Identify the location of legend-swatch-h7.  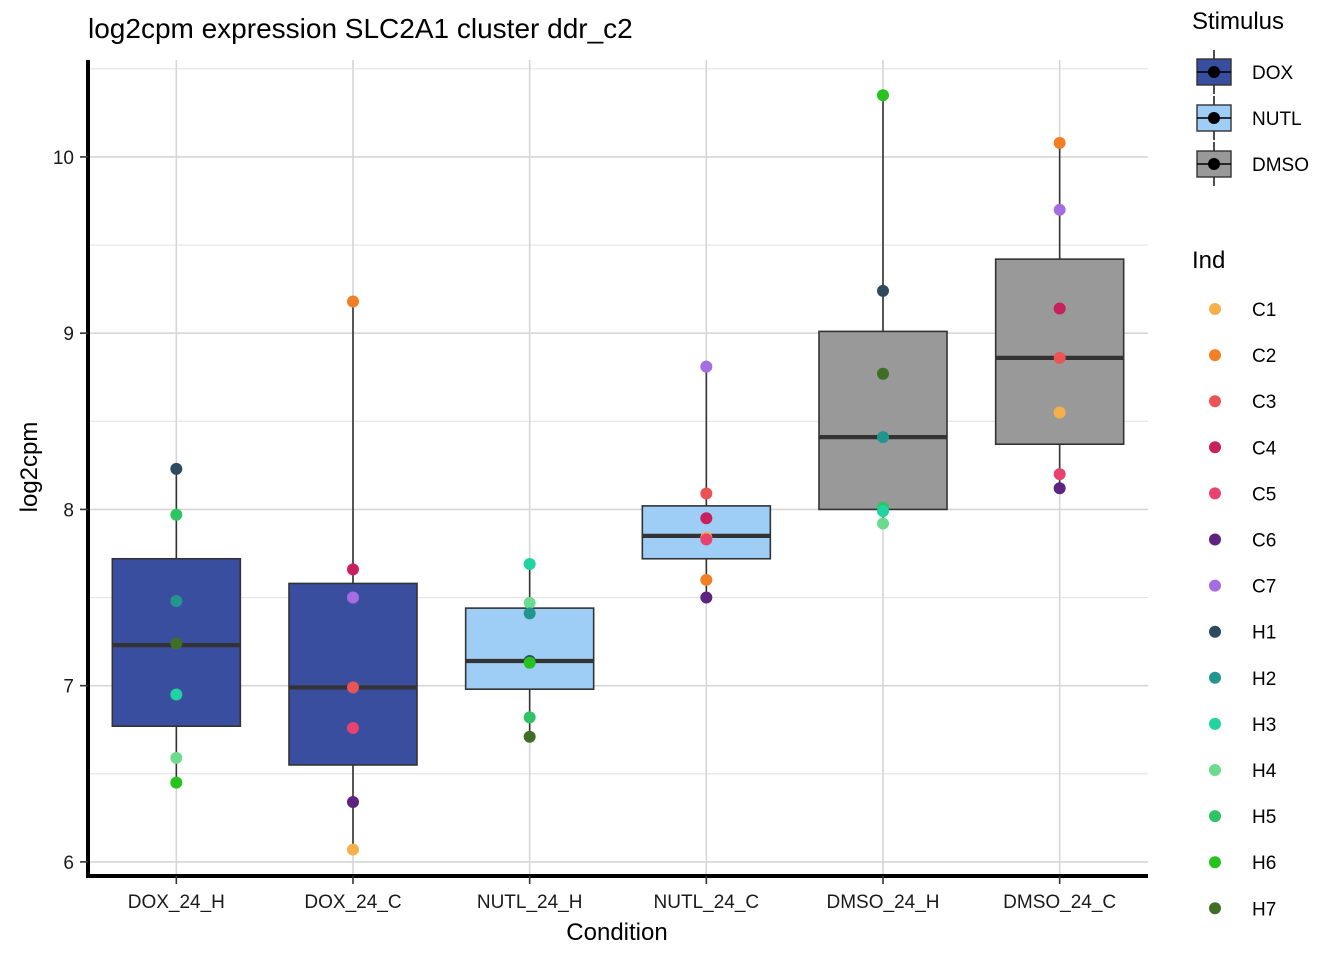
(1215, 908).